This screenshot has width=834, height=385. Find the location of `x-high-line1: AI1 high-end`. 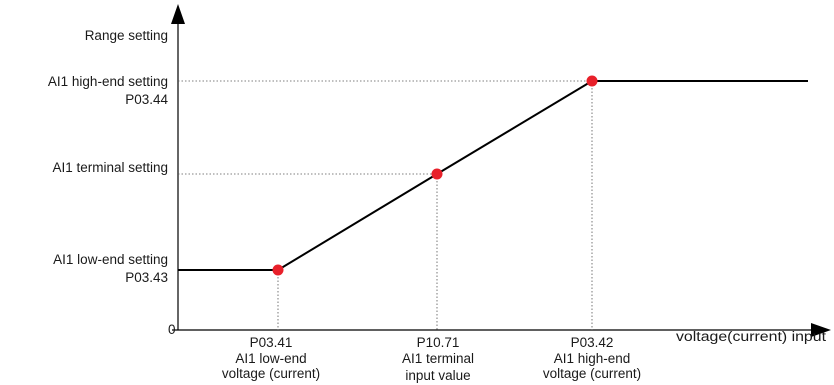

x-high-line1: AI1 high-end is located at coordinates (592, 358).